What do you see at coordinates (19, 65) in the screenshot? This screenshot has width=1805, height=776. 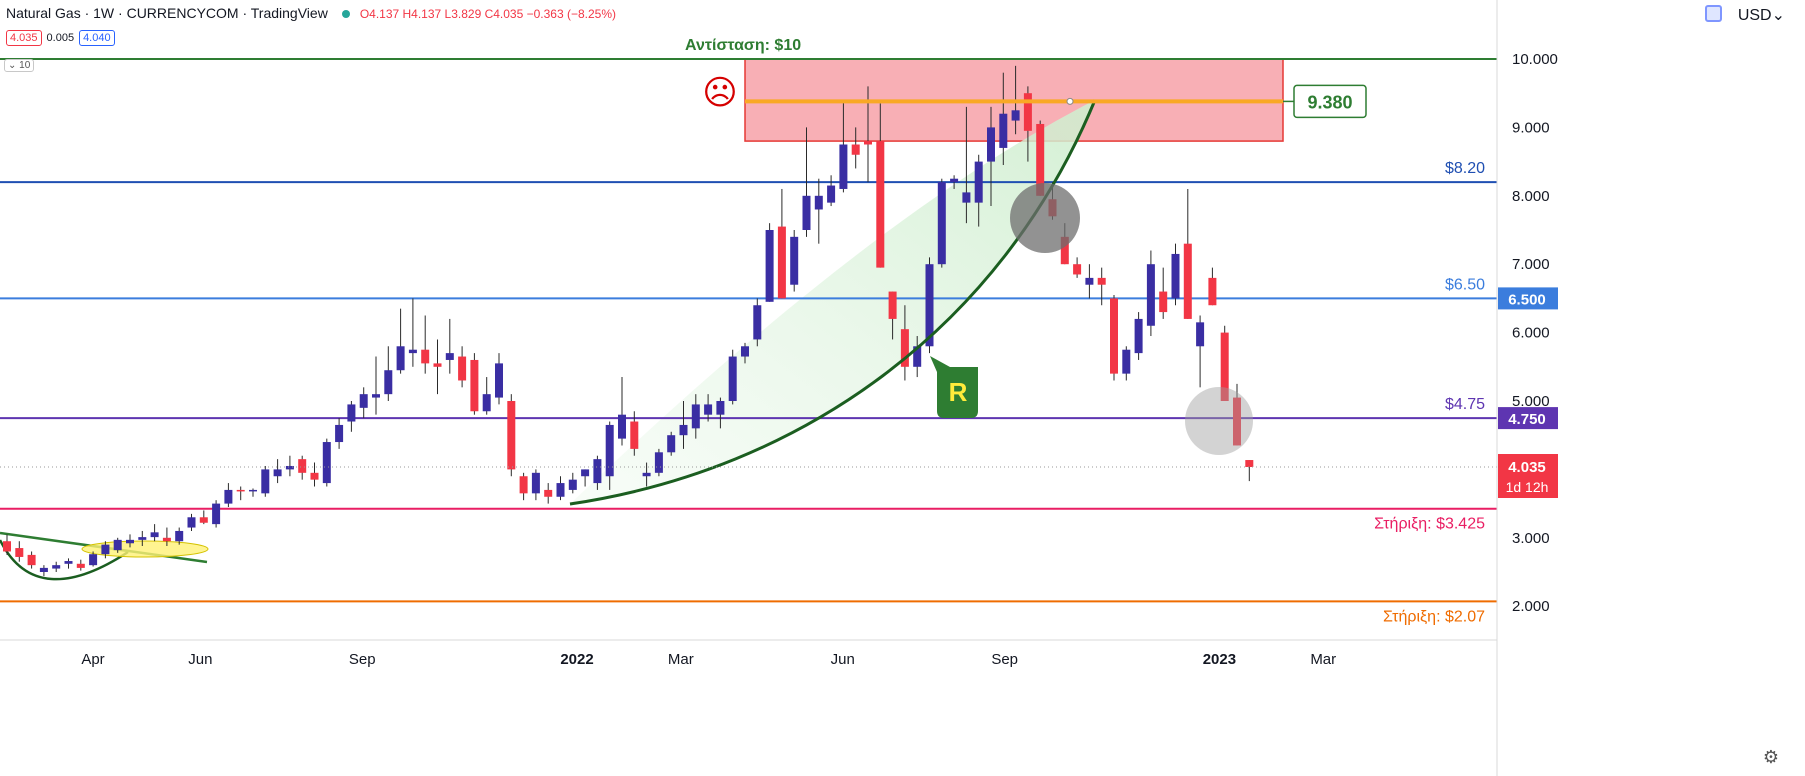 I see `indicator-toggle: ⌄ 10` at bounding box center [19, 65].